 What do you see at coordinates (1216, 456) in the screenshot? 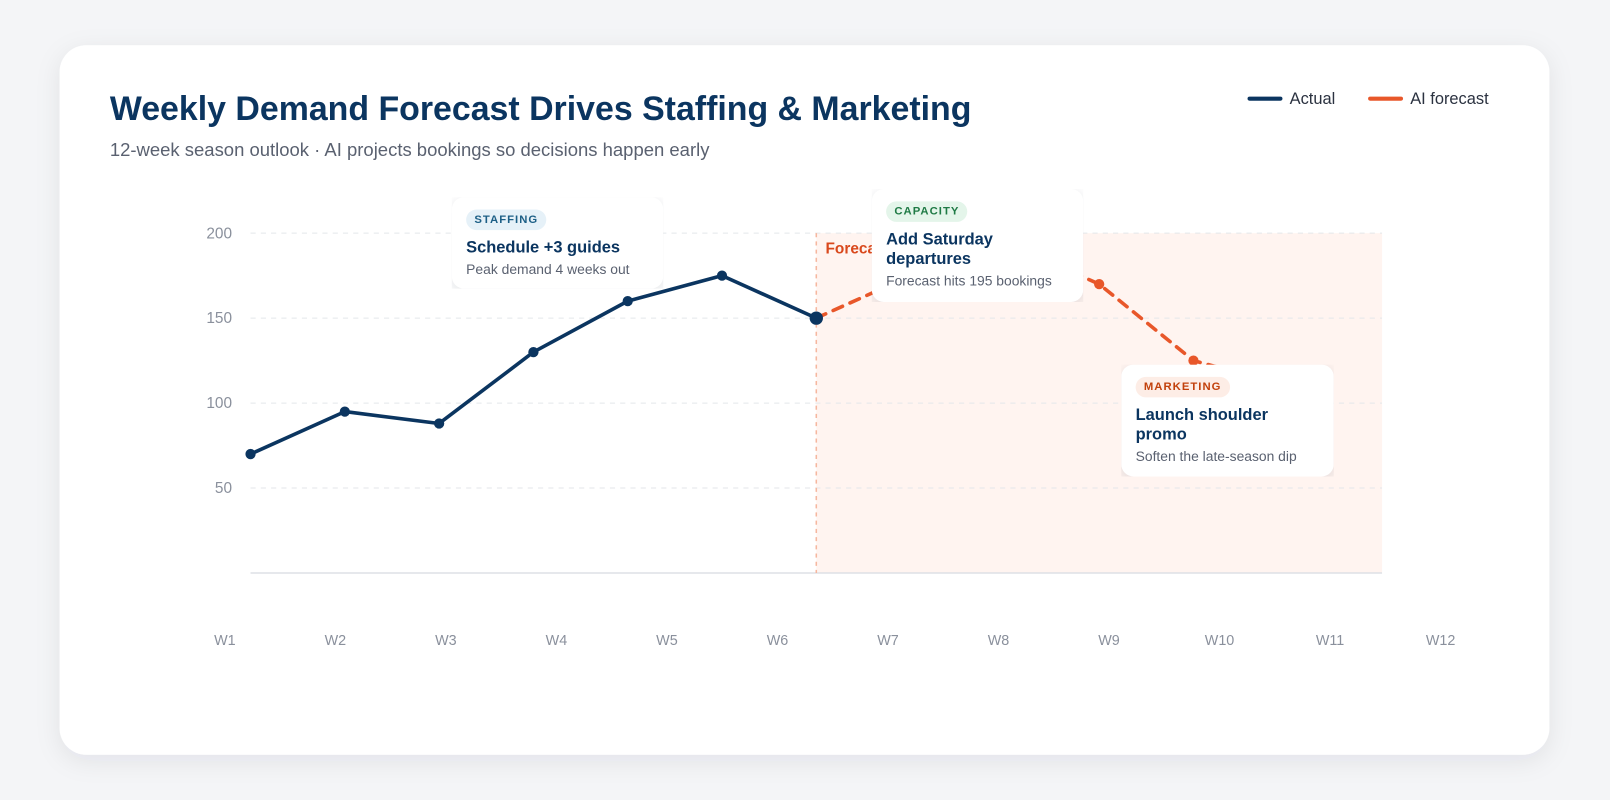
I see `annotation-text: Soften the late-season dip` at bounding box center [1216, 456].